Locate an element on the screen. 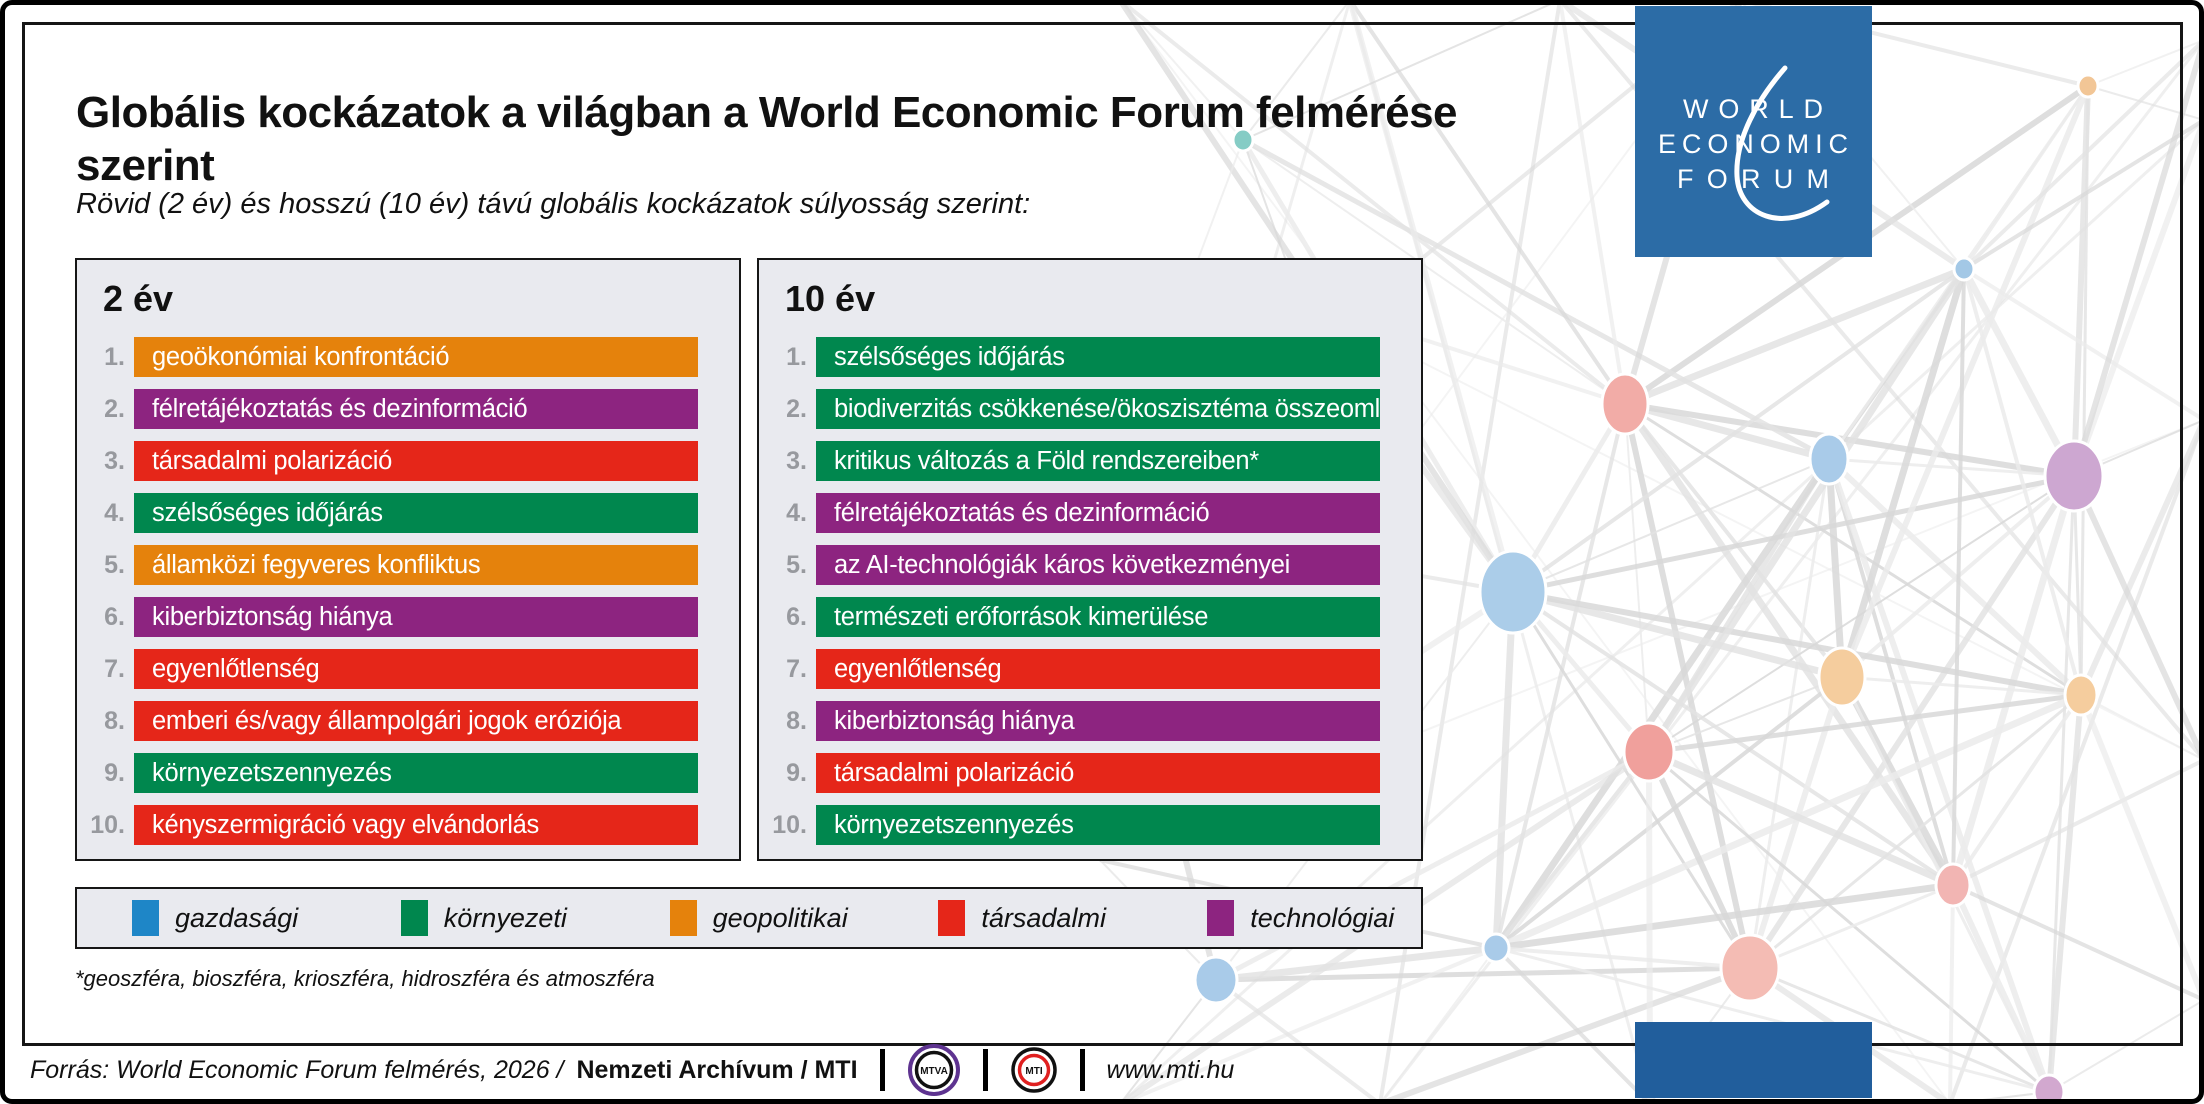 Image resolution: width=2204 pixels, height=1104 pixels. risk-bar: az AI-technológiák káros következményei is located at coordinates (1098, 565).